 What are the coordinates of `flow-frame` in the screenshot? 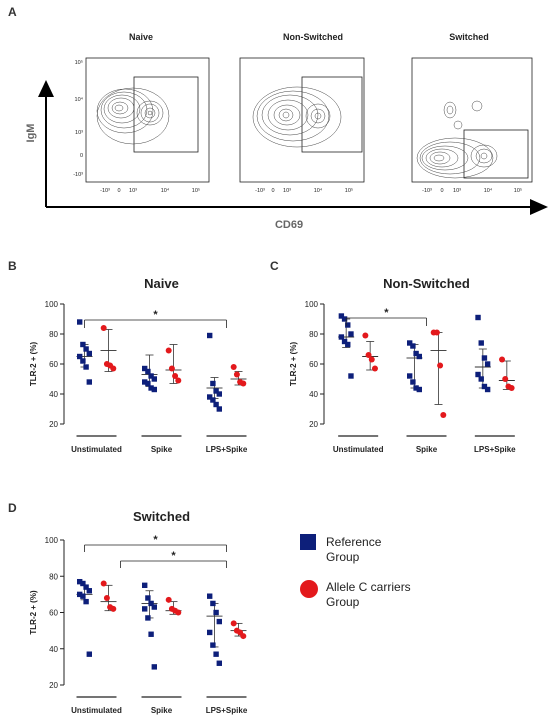 It's located at (147, 120).